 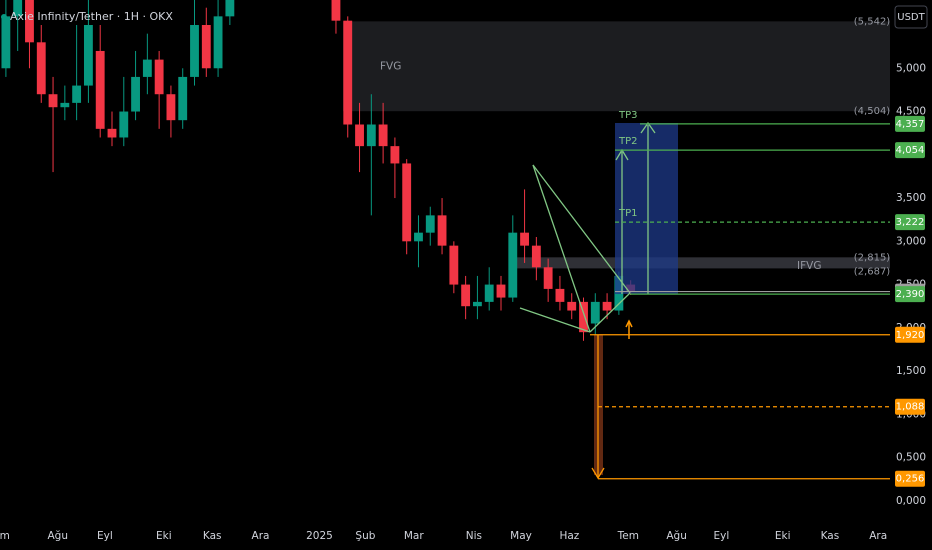 I want to click on zone-price: (4,504), so click(x=872, y=111).